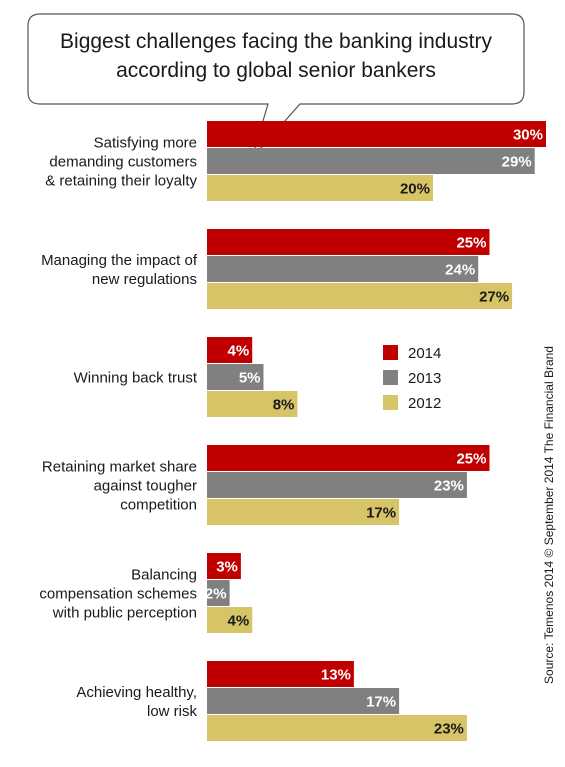  I want to click on category-label: competition, so click(158, 505).